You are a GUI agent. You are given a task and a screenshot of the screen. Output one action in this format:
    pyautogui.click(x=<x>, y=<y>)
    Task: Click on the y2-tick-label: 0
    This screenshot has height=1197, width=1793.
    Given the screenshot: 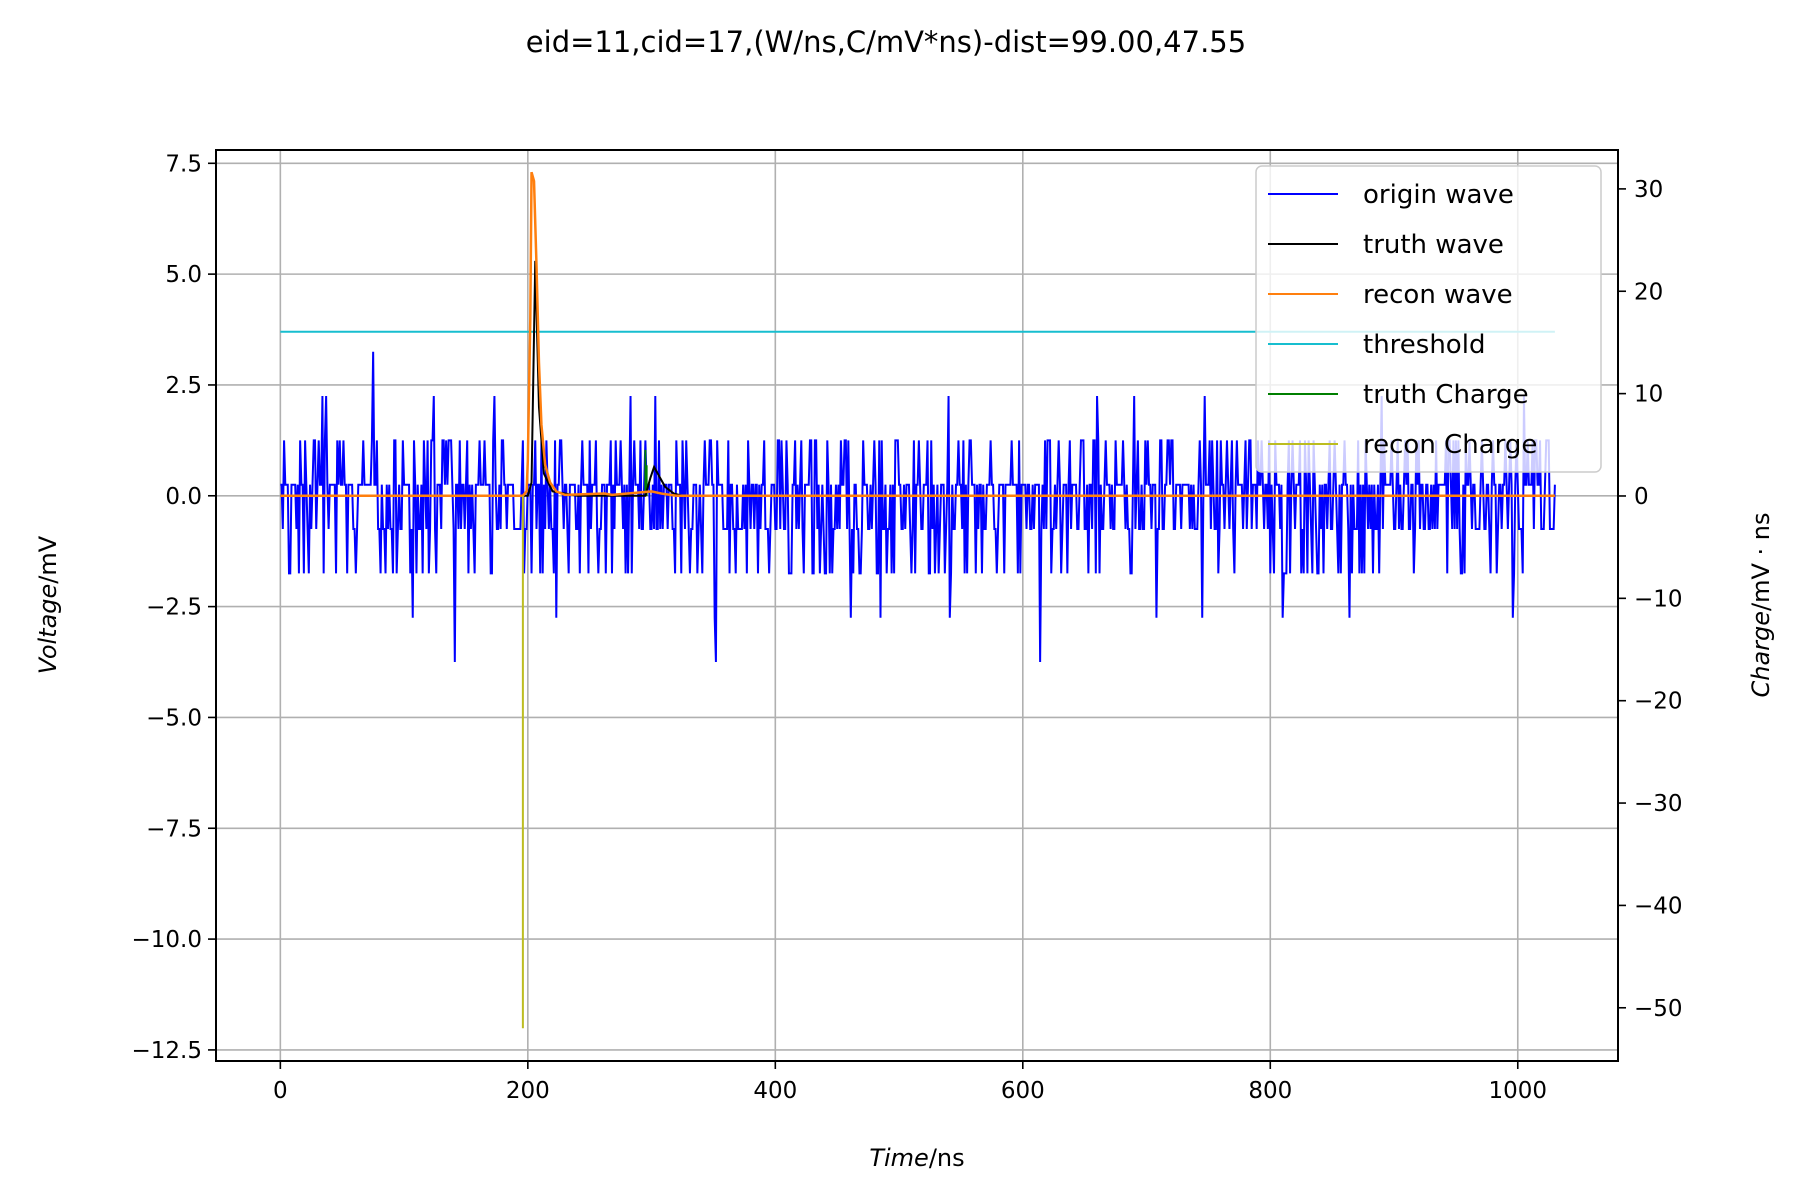 What is the action you would take?
    pyautogui.click(x=1641, y=497)
    